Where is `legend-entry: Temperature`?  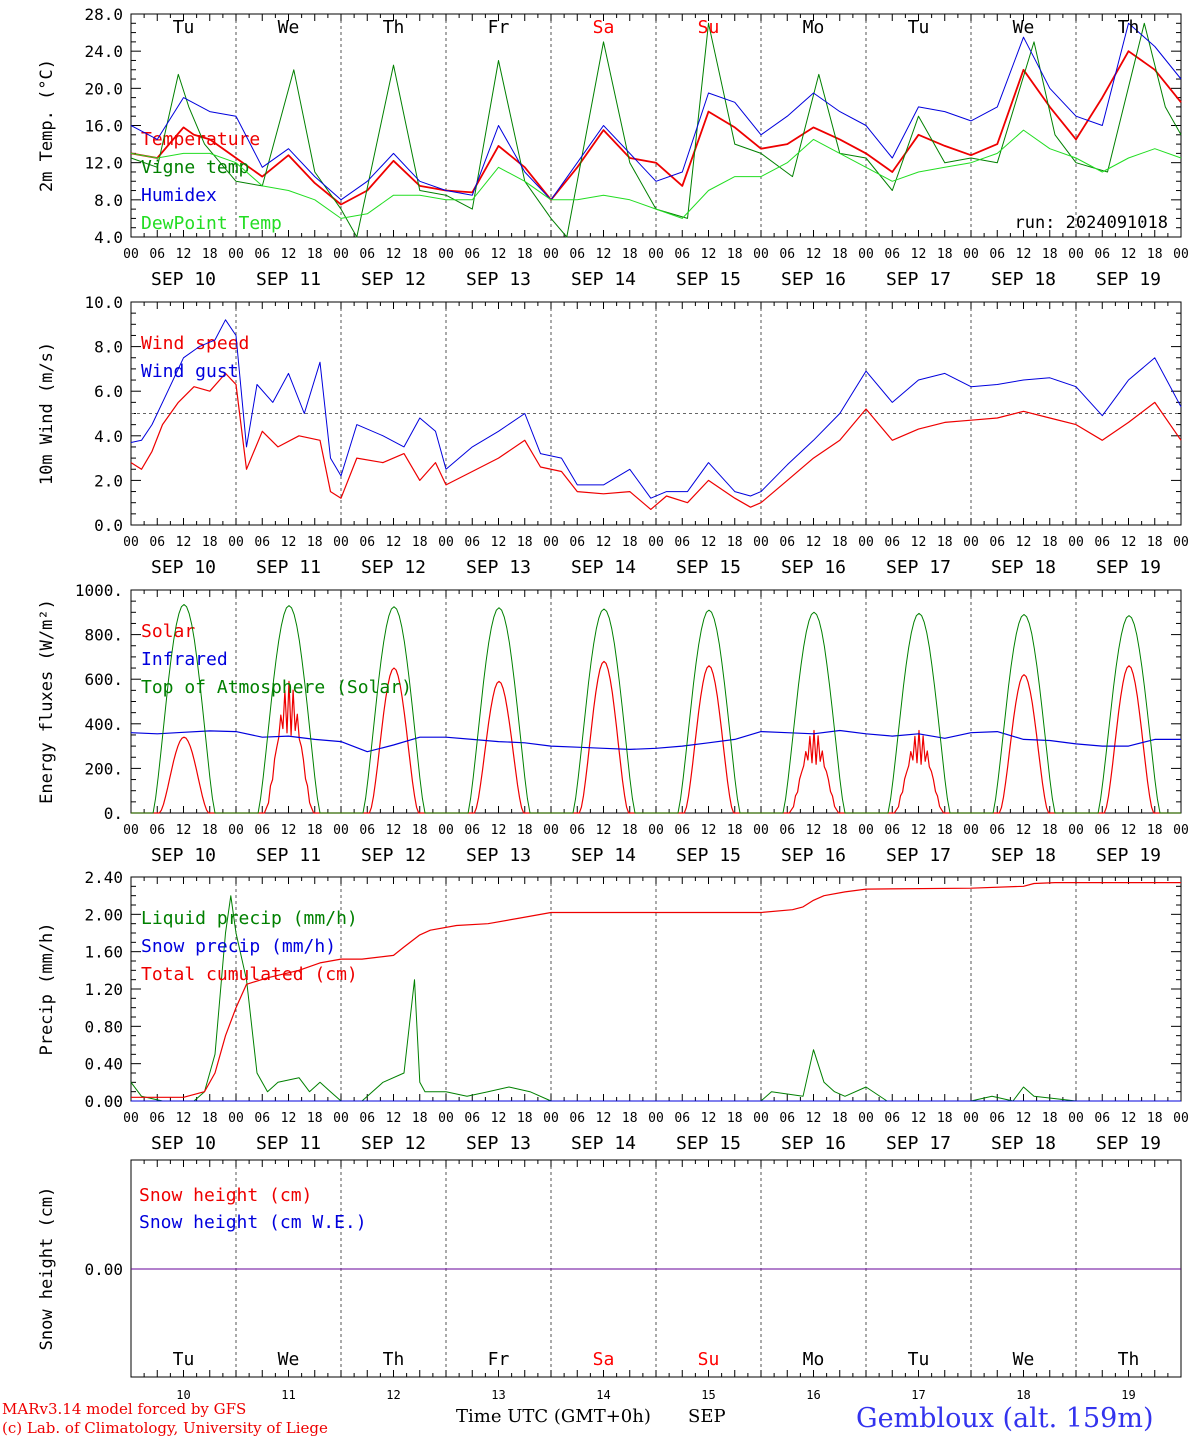
legend-entry: Temperature is located at coordinates (200, 139).